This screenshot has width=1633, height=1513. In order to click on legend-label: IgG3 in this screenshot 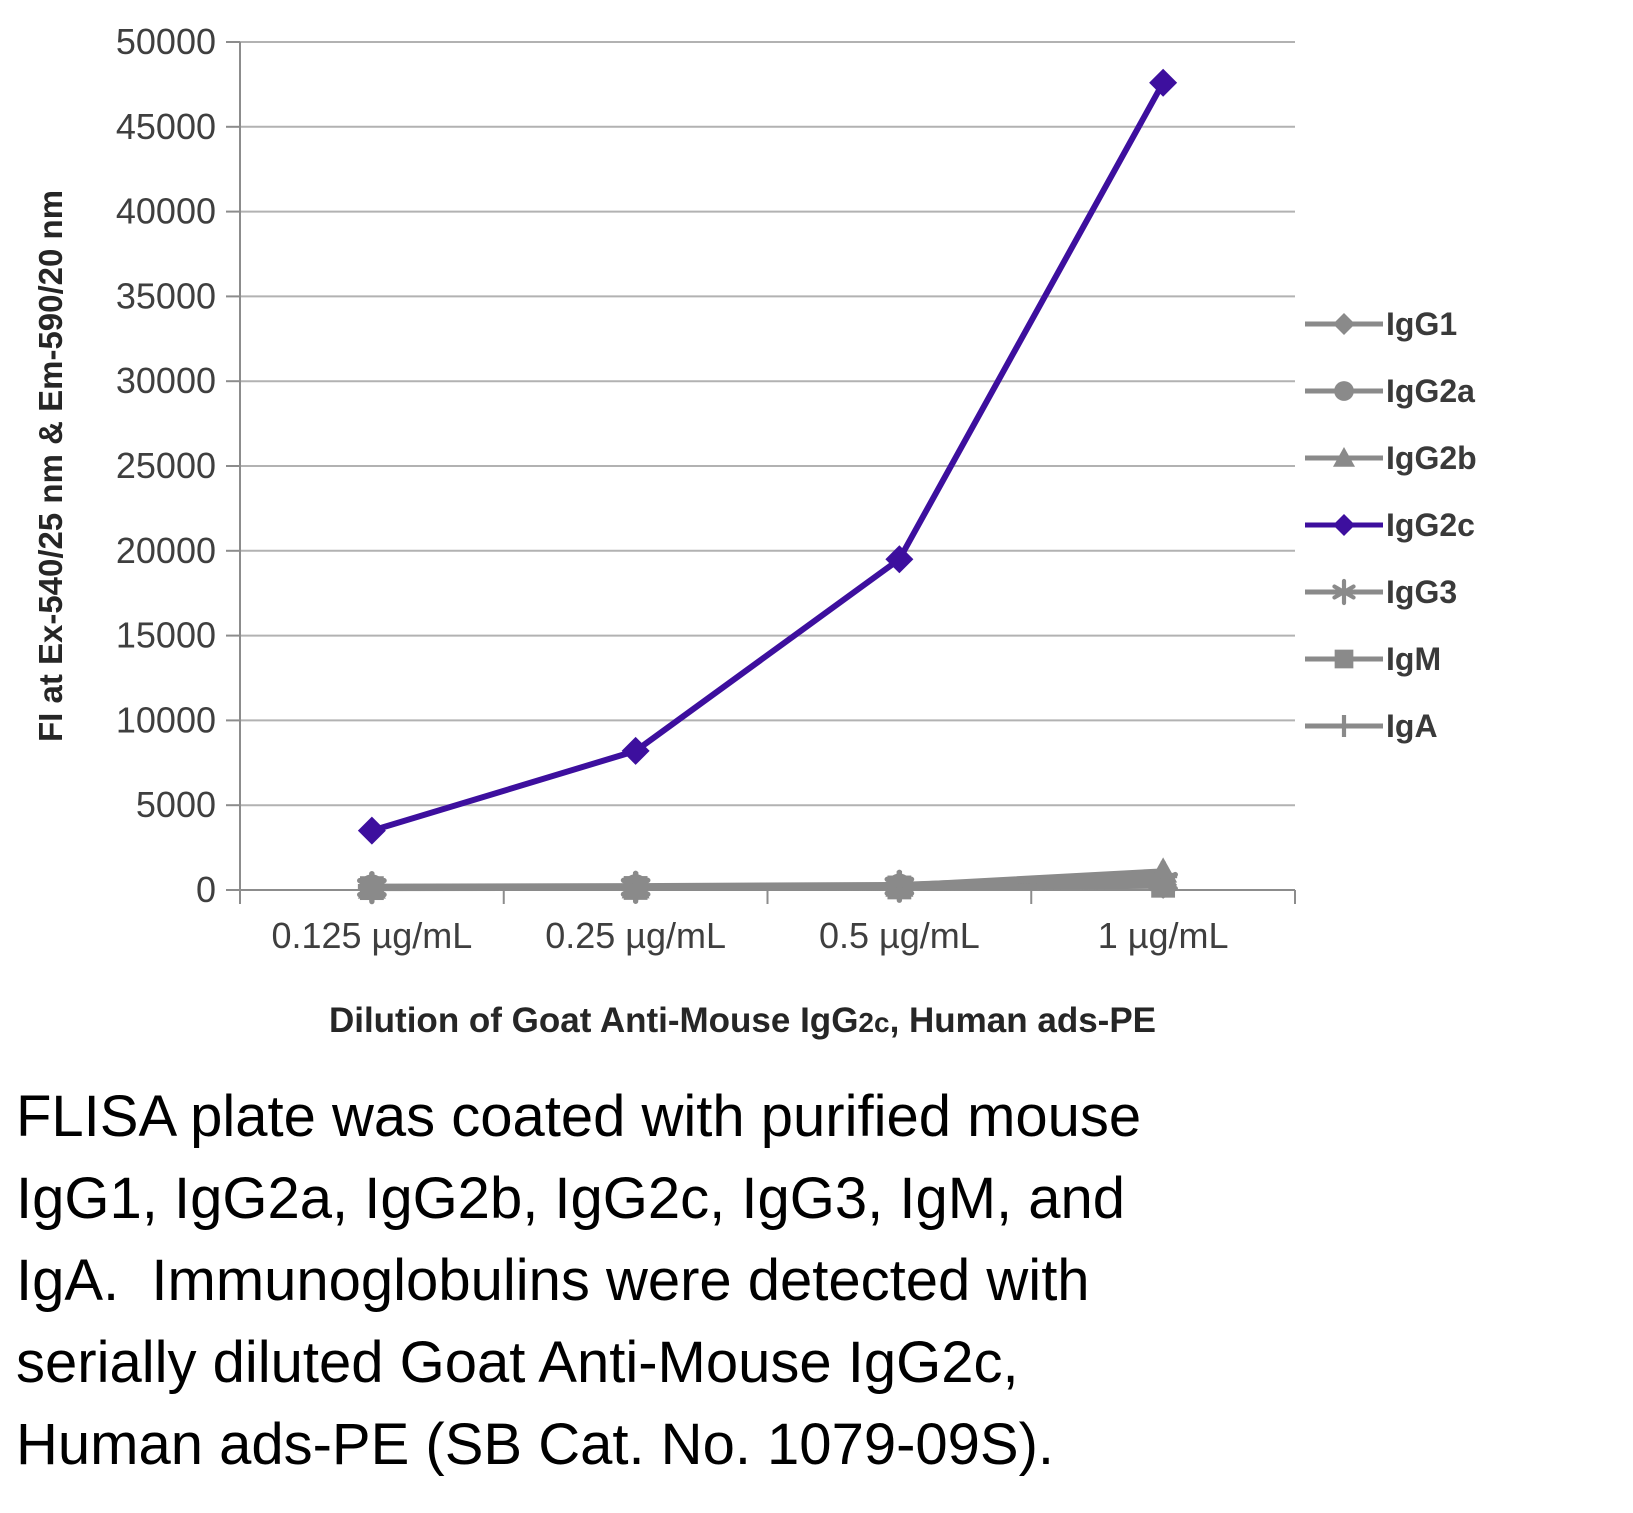, I will do `click(1422, 591)`.